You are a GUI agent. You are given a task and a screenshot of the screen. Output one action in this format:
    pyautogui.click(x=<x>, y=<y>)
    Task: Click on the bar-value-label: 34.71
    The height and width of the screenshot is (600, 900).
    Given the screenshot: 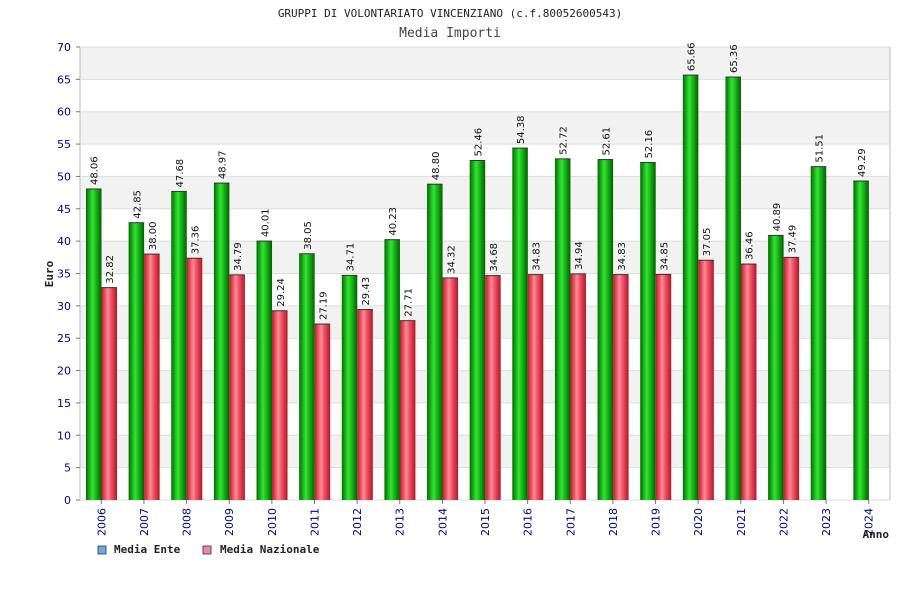 What is the action you would take?
    pyautogui.click(x=351, y=257)
    